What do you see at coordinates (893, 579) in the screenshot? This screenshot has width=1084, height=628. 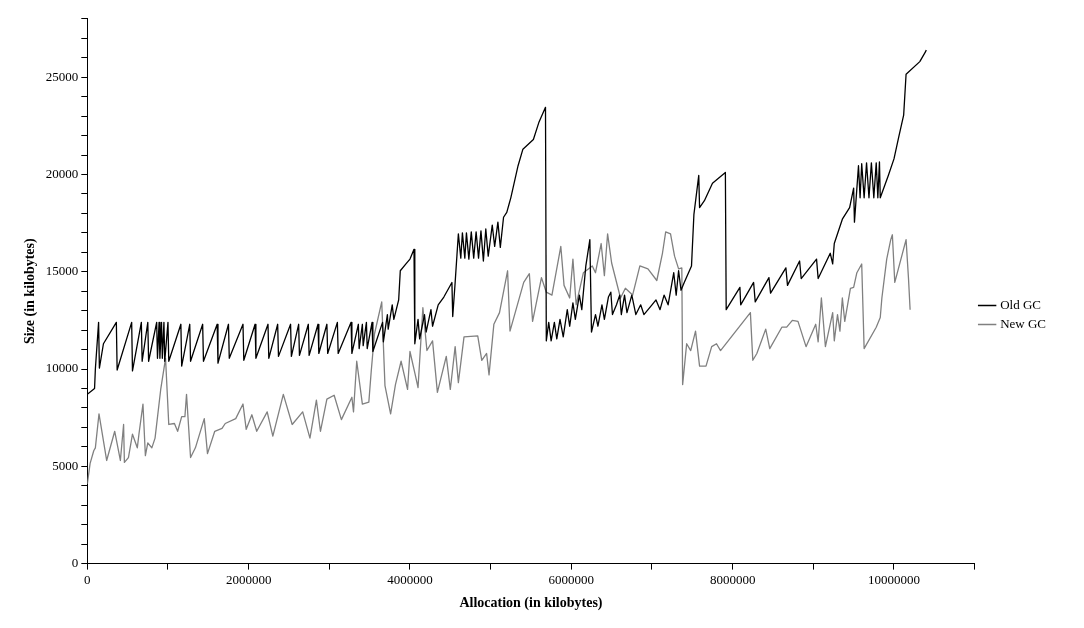 I see `x-tick-label: 10000000` at bounding box center [893, 579].